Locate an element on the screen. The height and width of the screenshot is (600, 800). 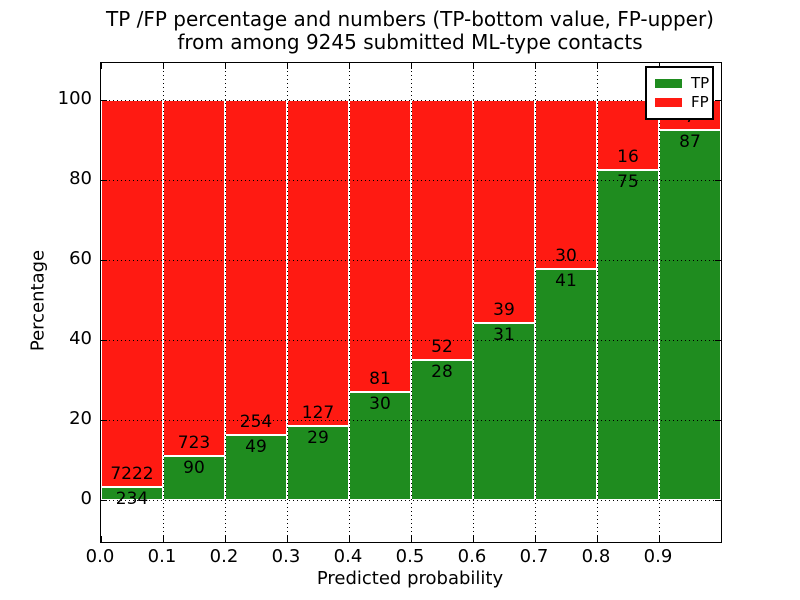
legend-label-fp: FP is located at coordinates (700, 102).